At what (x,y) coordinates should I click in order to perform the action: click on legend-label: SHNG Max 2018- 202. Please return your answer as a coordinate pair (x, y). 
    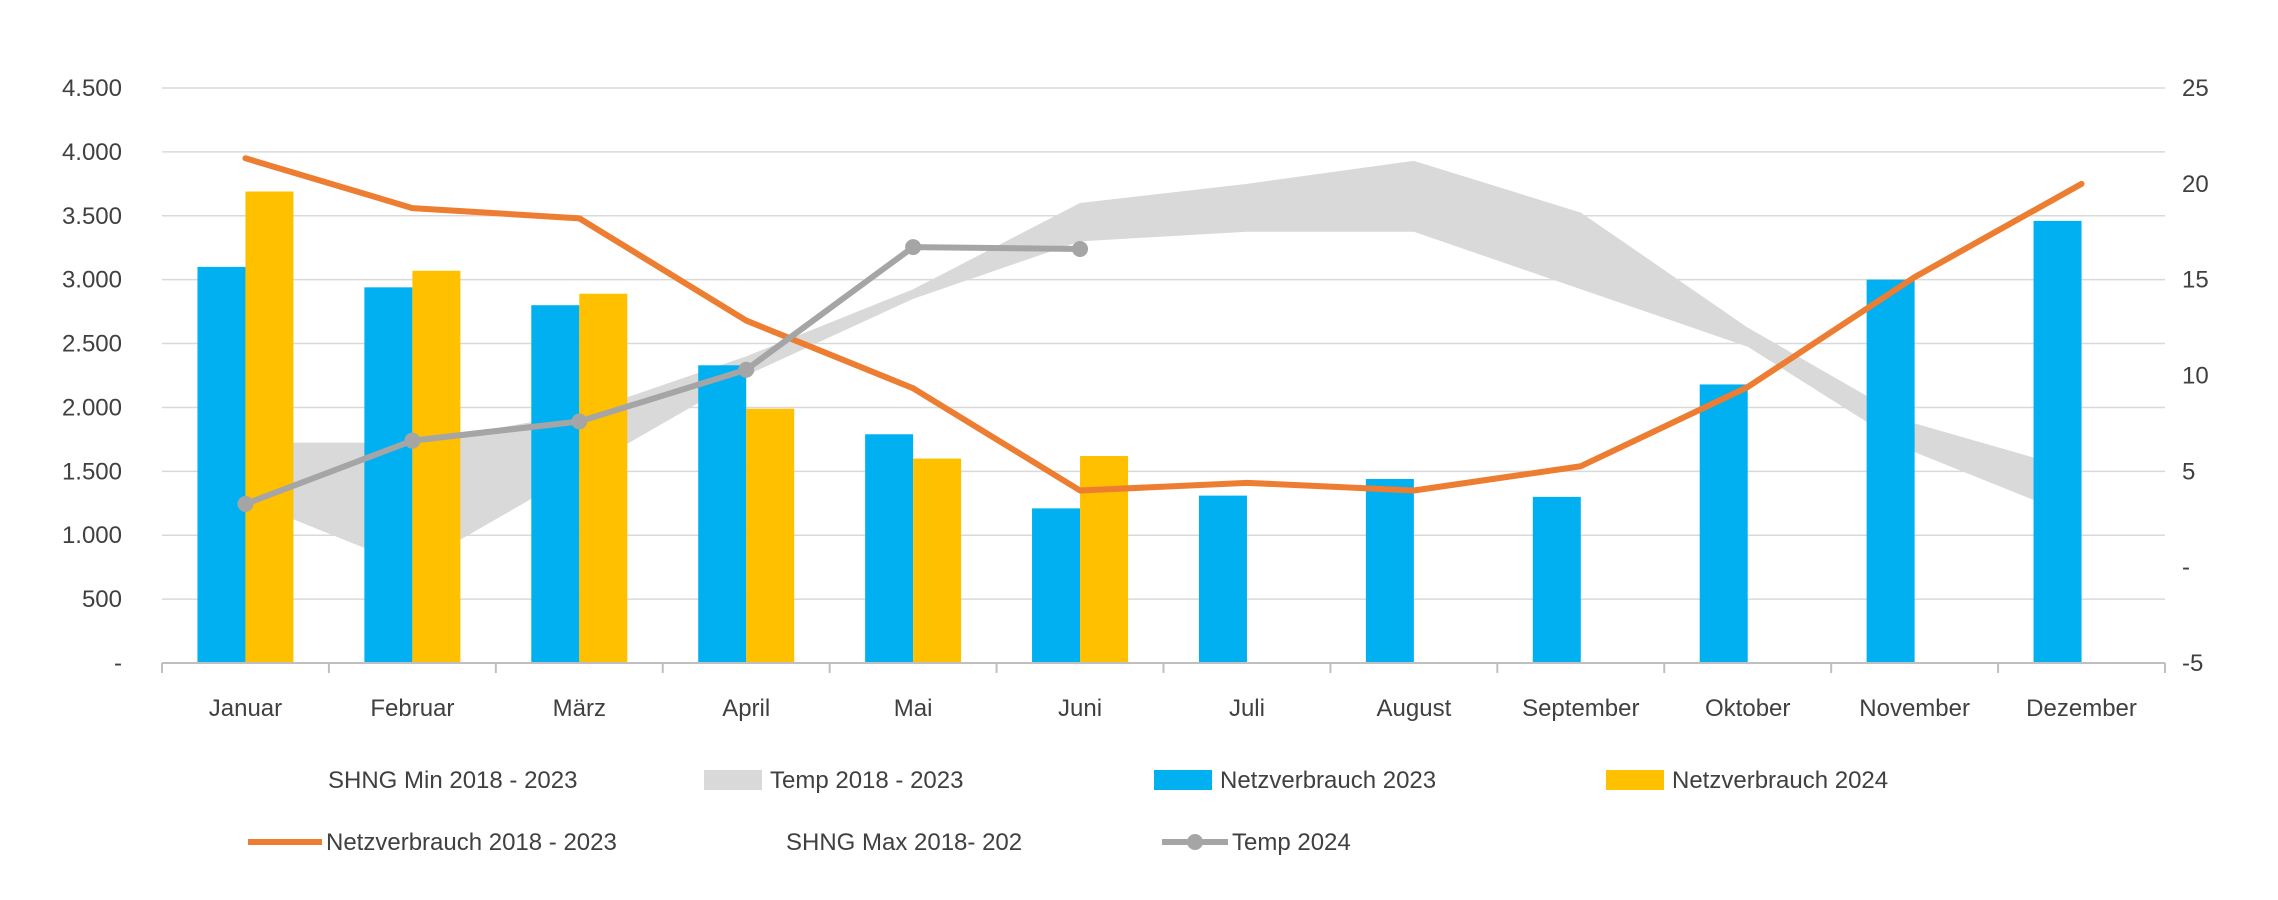
    Looking at the image, I should click on (904, 842).